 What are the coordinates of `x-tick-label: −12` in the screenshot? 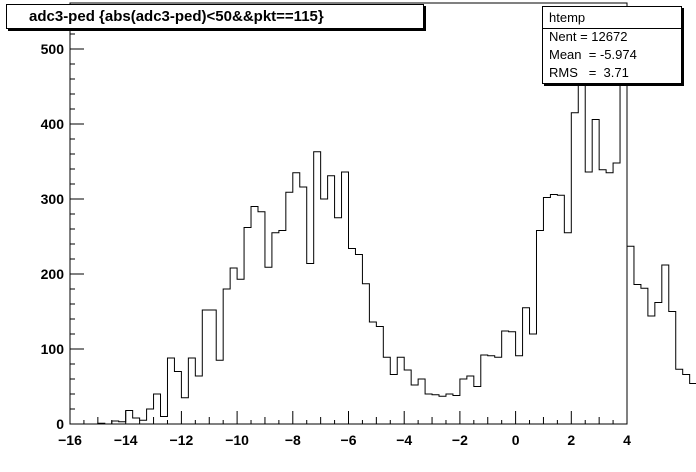 It's located at (182, 440).